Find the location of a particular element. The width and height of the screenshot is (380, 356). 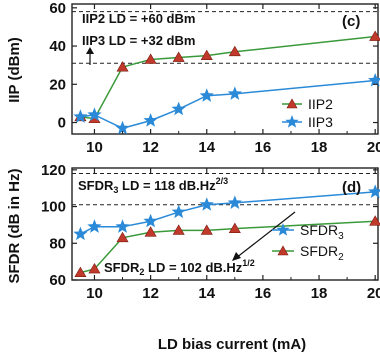

panel-c-ref-label-iip3: IIP3 LD = +32 dBm is located at coordinates (138, 40).